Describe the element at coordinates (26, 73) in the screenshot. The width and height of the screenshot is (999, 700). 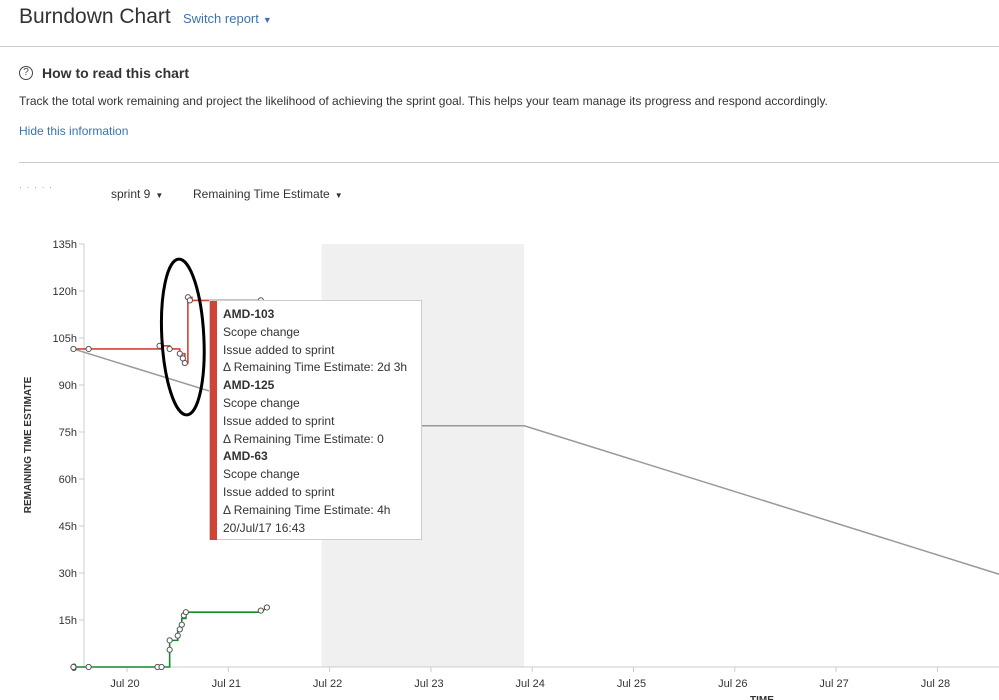
I see `help-circle-icon: ?` at that location.